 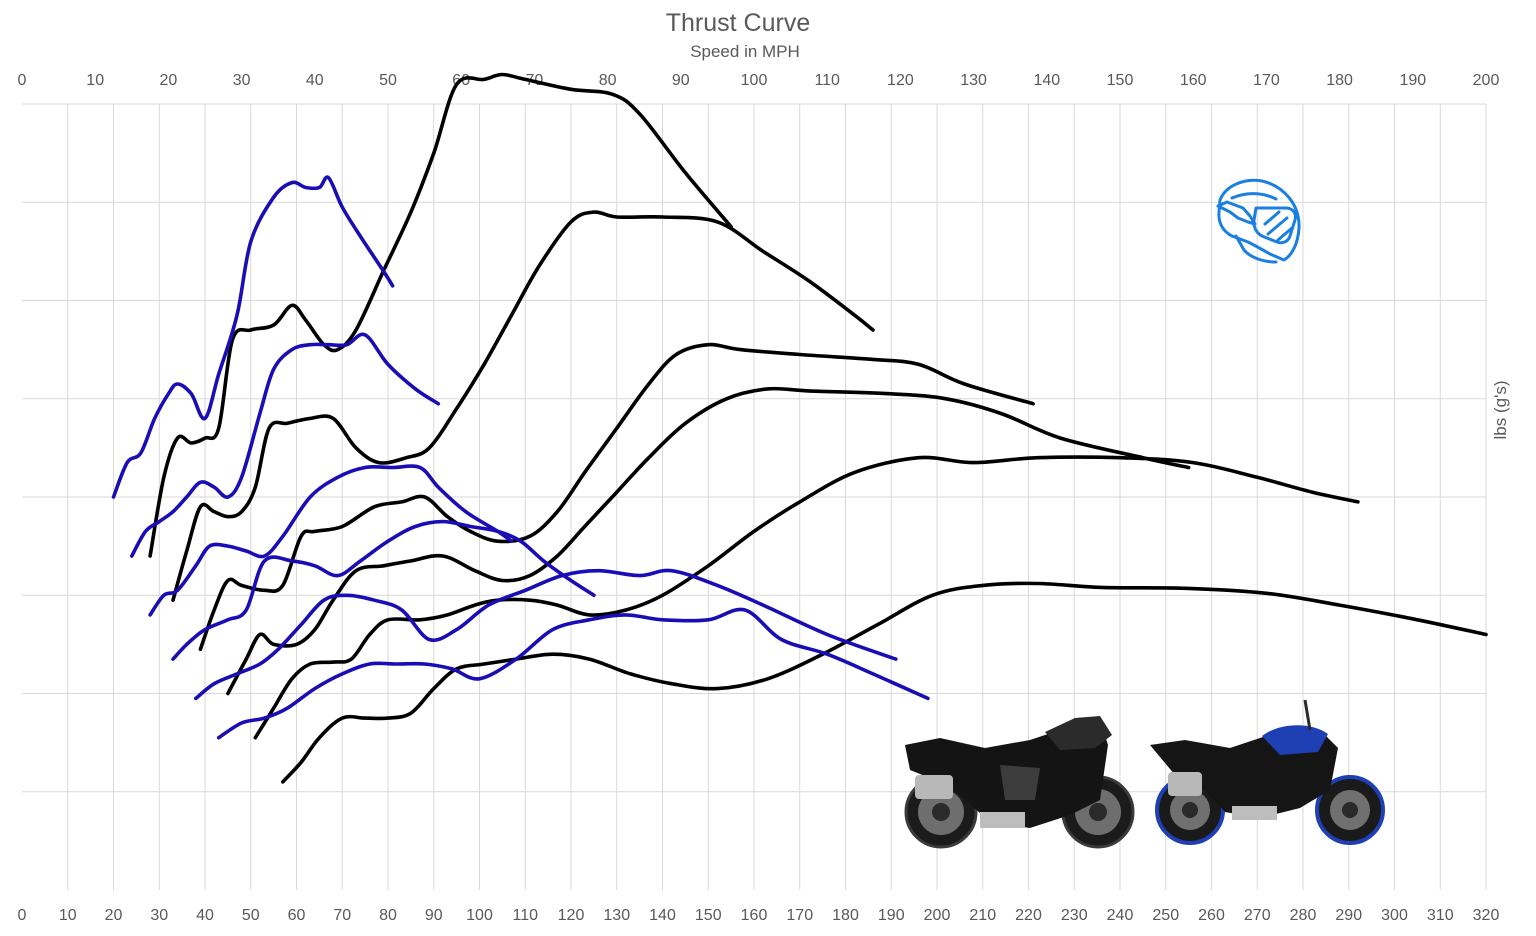 What do you see at coordinates (22, 80) in the screenshot?
I see `top-axis-tick-label: 0` at bounding box center [22, 80].